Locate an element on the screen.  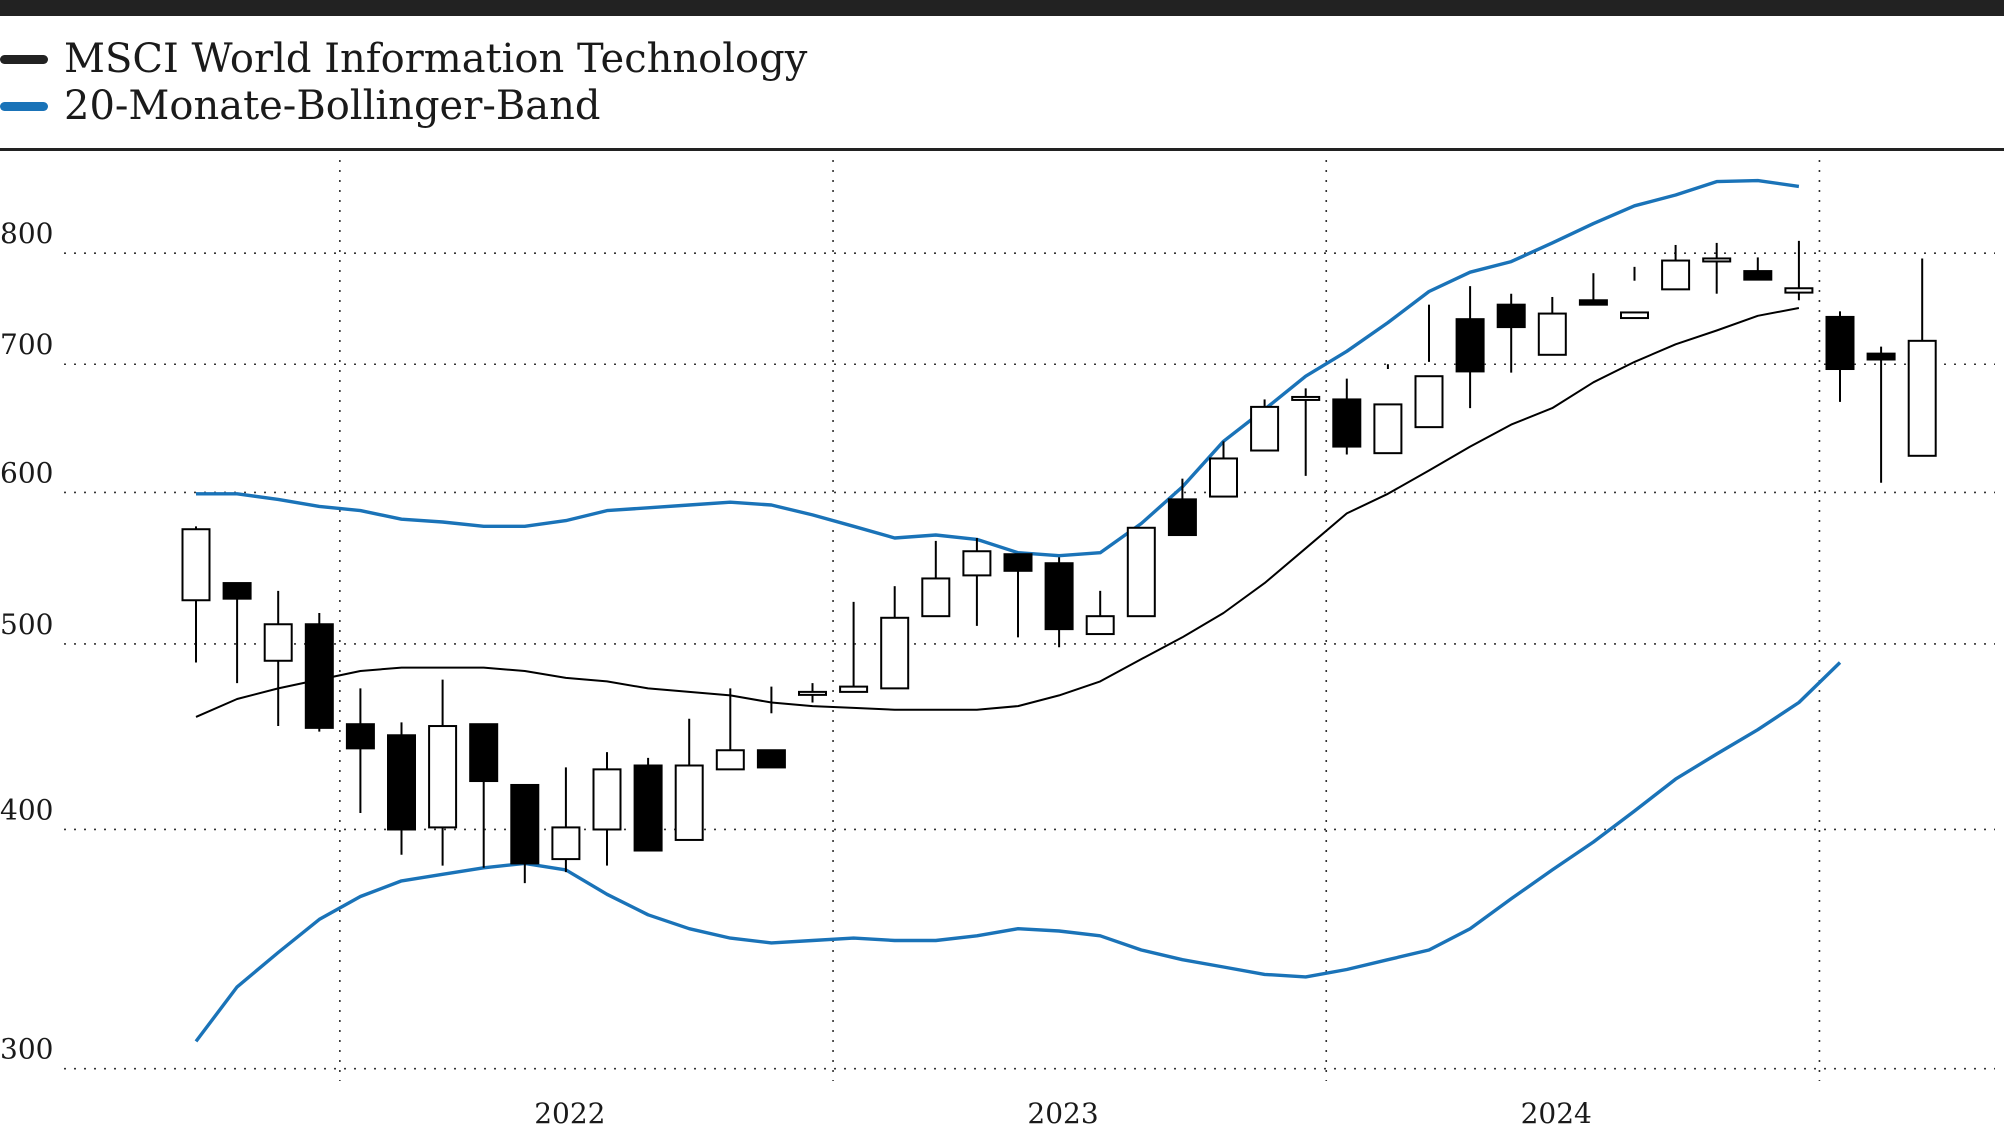
header-rule is located at coordinates (1002, 149).